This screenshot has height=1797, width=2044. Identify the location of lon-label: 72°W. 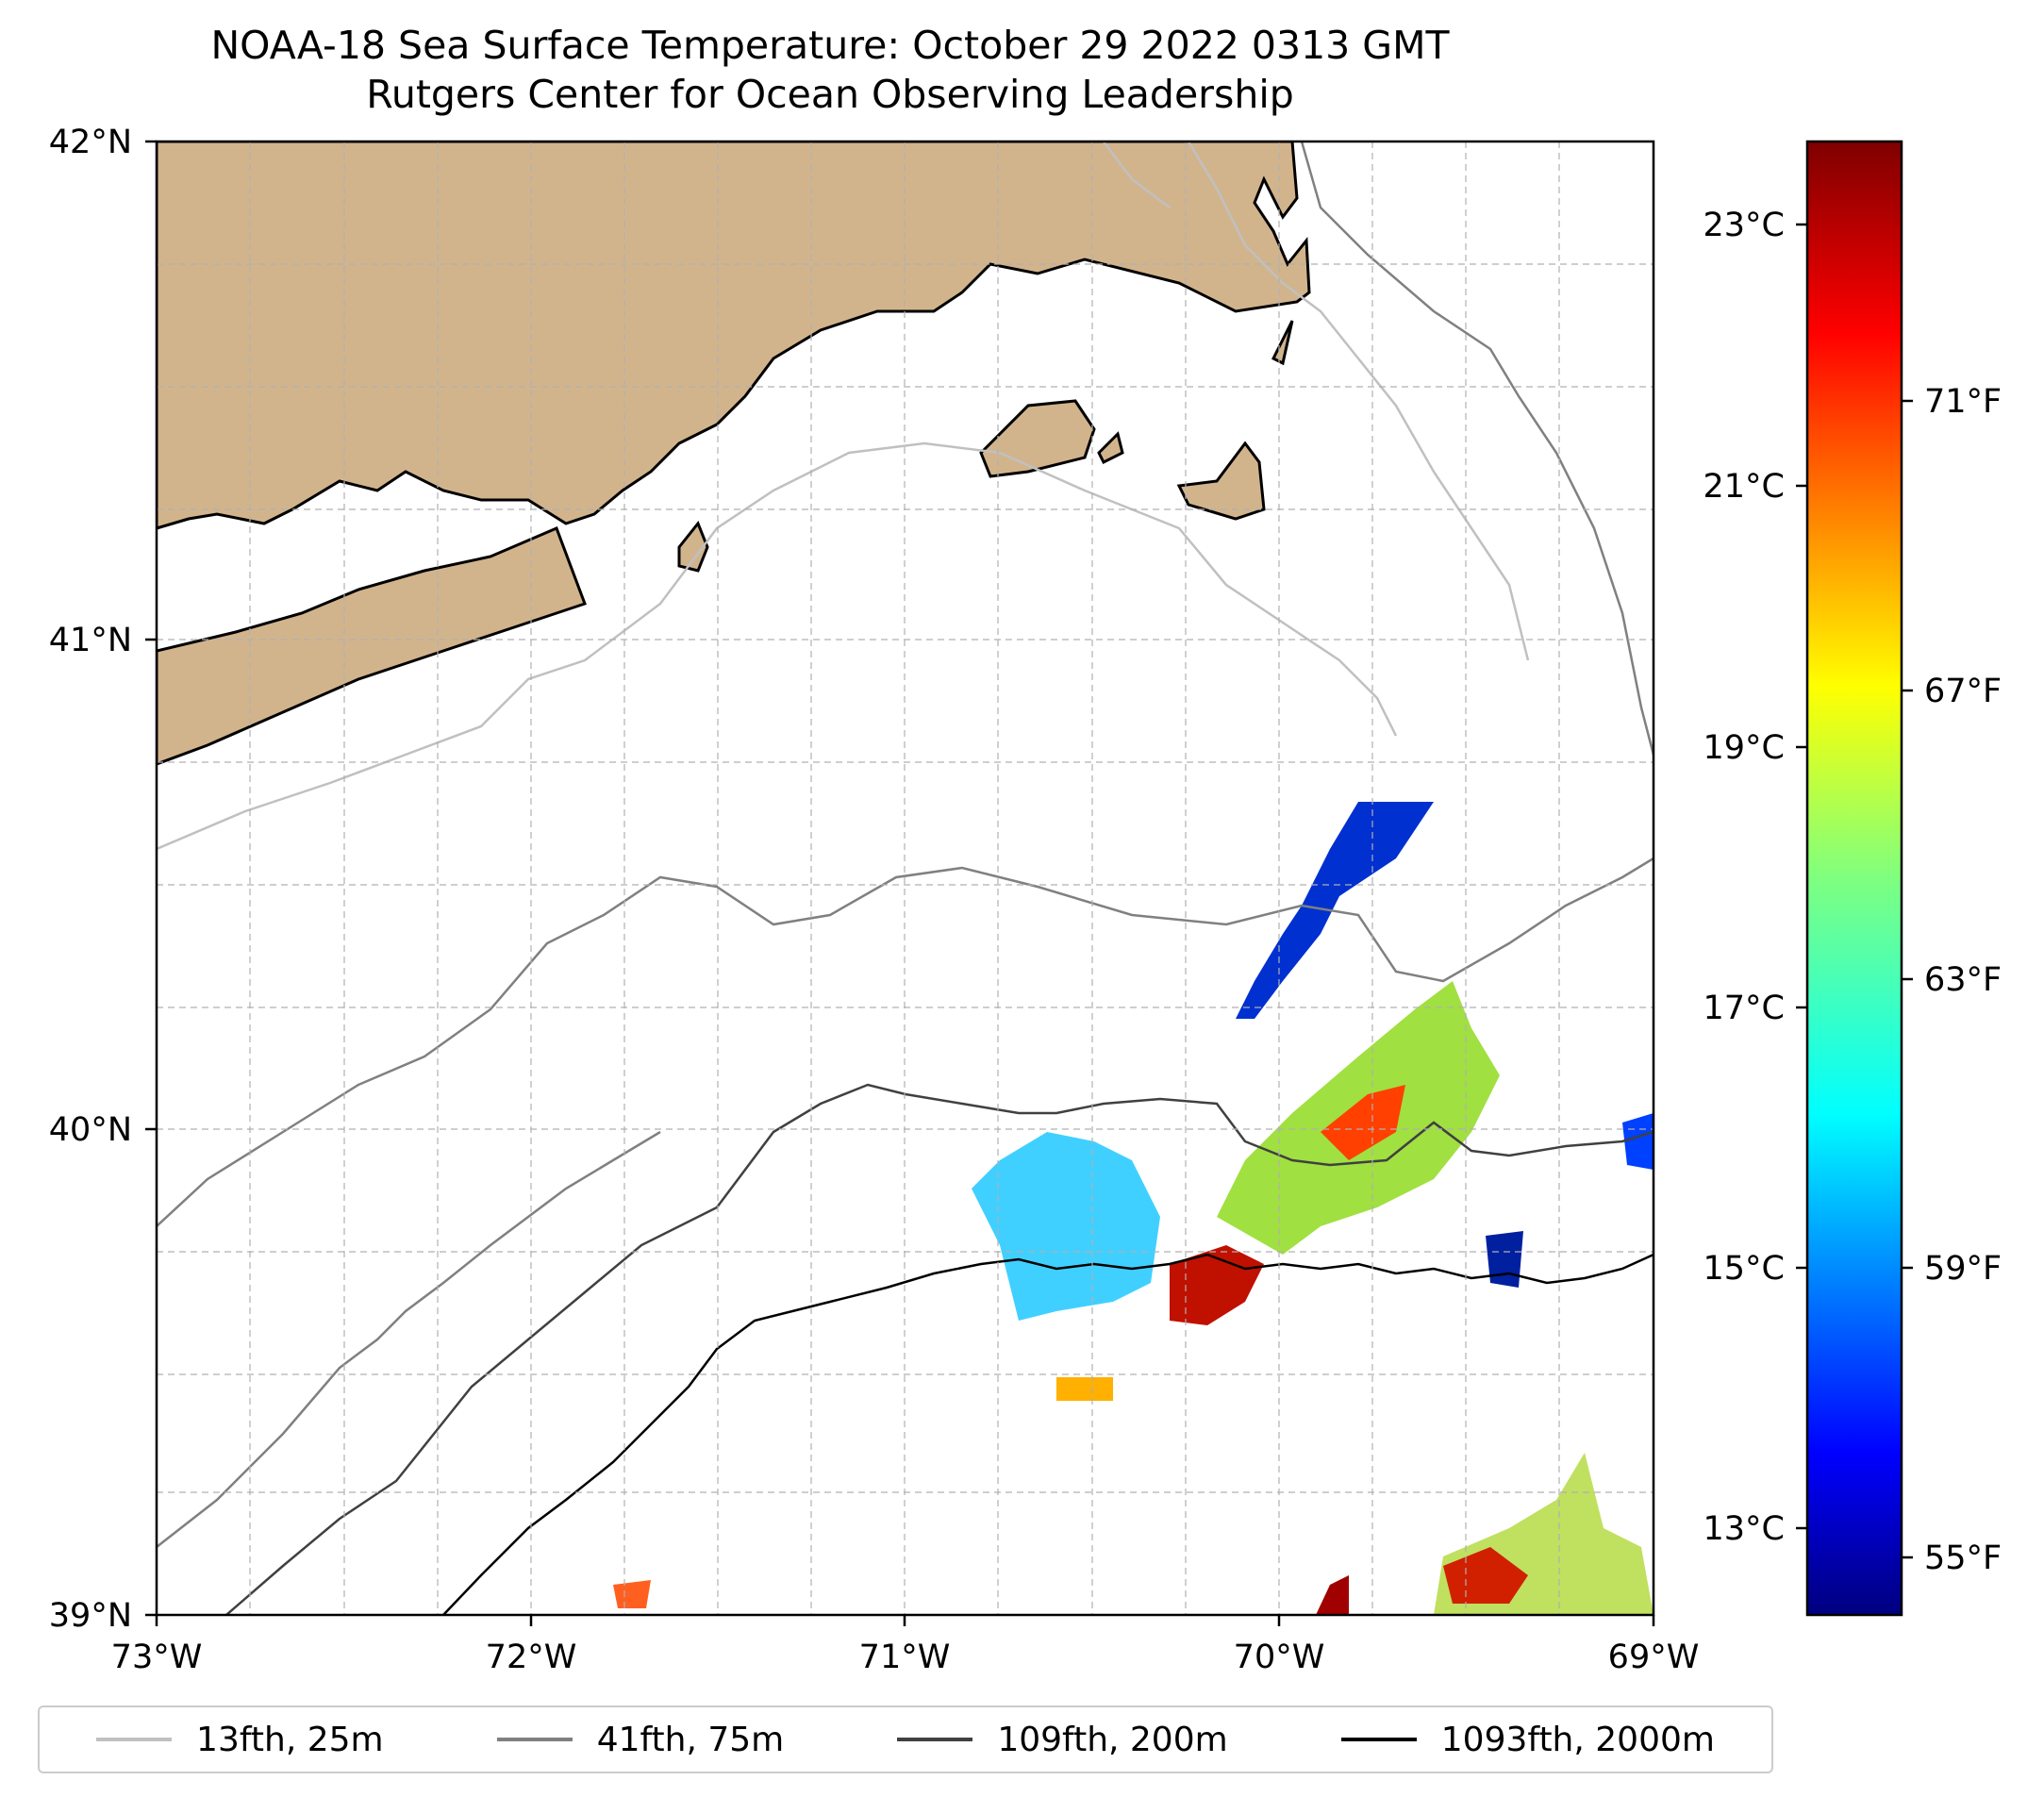
(531, 1657).